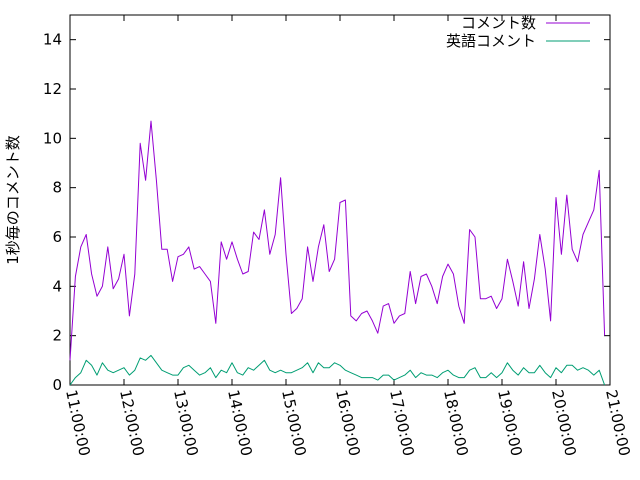 The width and height of the screenshot is (640, 480). Describe the element at coordinates (132, 423) in the screenshot. I see `x-tick-label-1: 12:00:00` at that location.